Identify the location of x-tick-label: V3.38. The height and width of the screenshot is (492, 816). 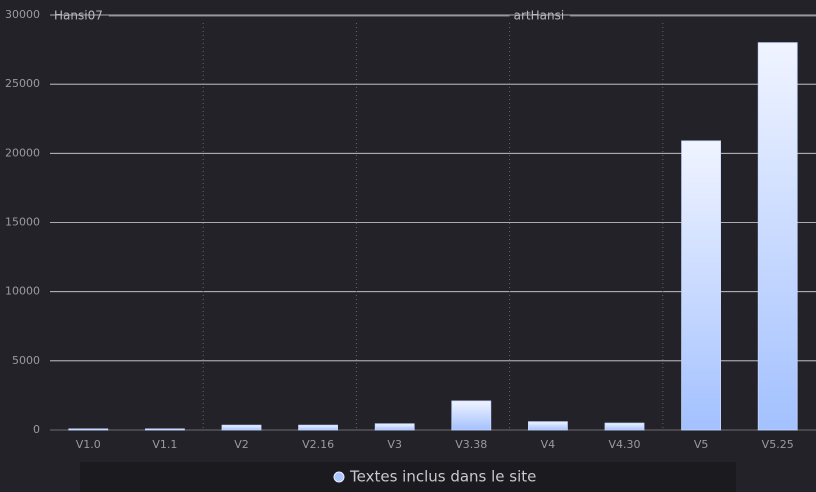
(471, 444).